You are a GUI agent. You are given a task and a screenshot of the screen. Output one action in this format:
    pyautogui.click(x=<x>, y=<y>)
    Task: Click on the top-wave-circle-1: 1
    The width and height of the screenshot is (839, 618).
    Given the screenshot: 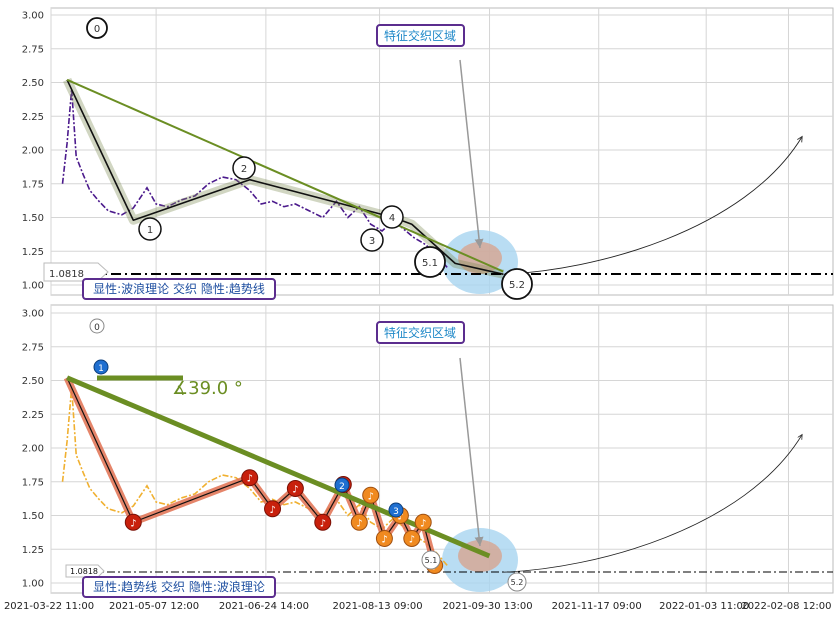 What is the action you would take?
    pyautogui.click(x=150, y=229)
    